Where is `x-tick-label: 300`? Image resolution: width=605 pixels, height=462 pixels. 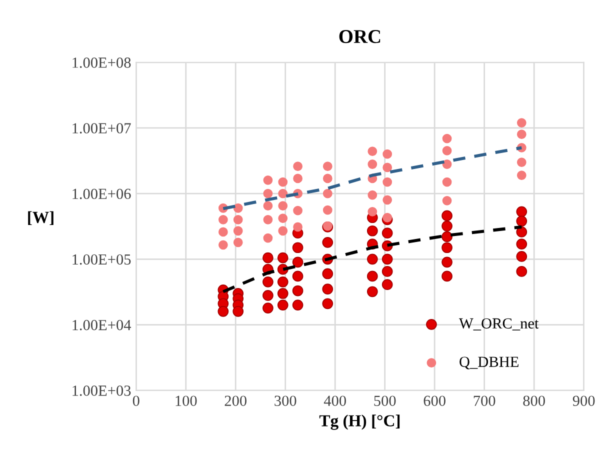
x-tick-label: 300 is located at coordinates (285, 401).